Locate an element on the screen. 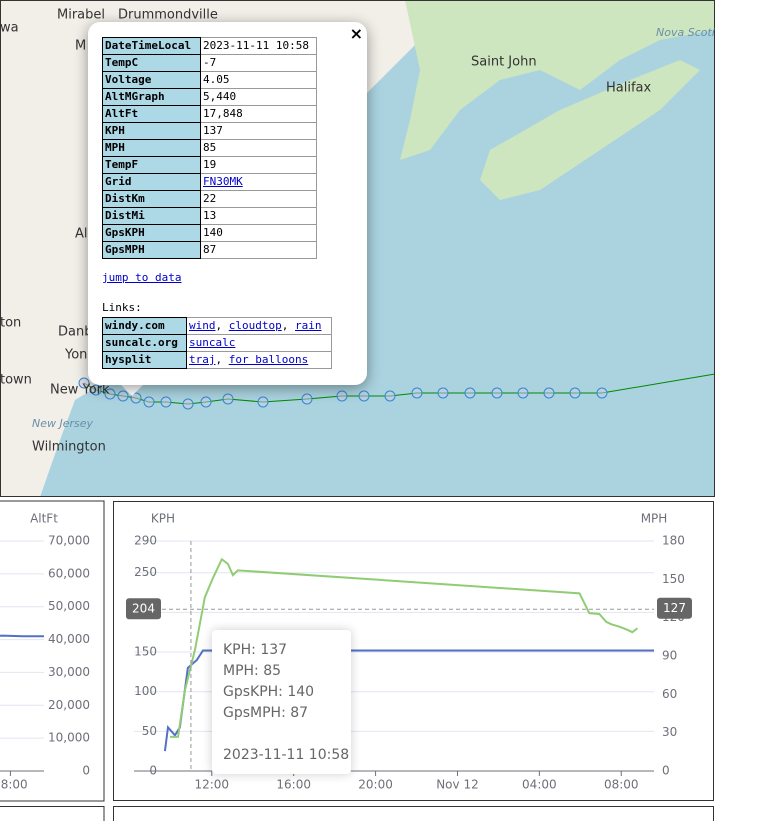 The height and width of the screenshot is (821, 759). row-value: 4.05 is located at coordinates (258, 80).